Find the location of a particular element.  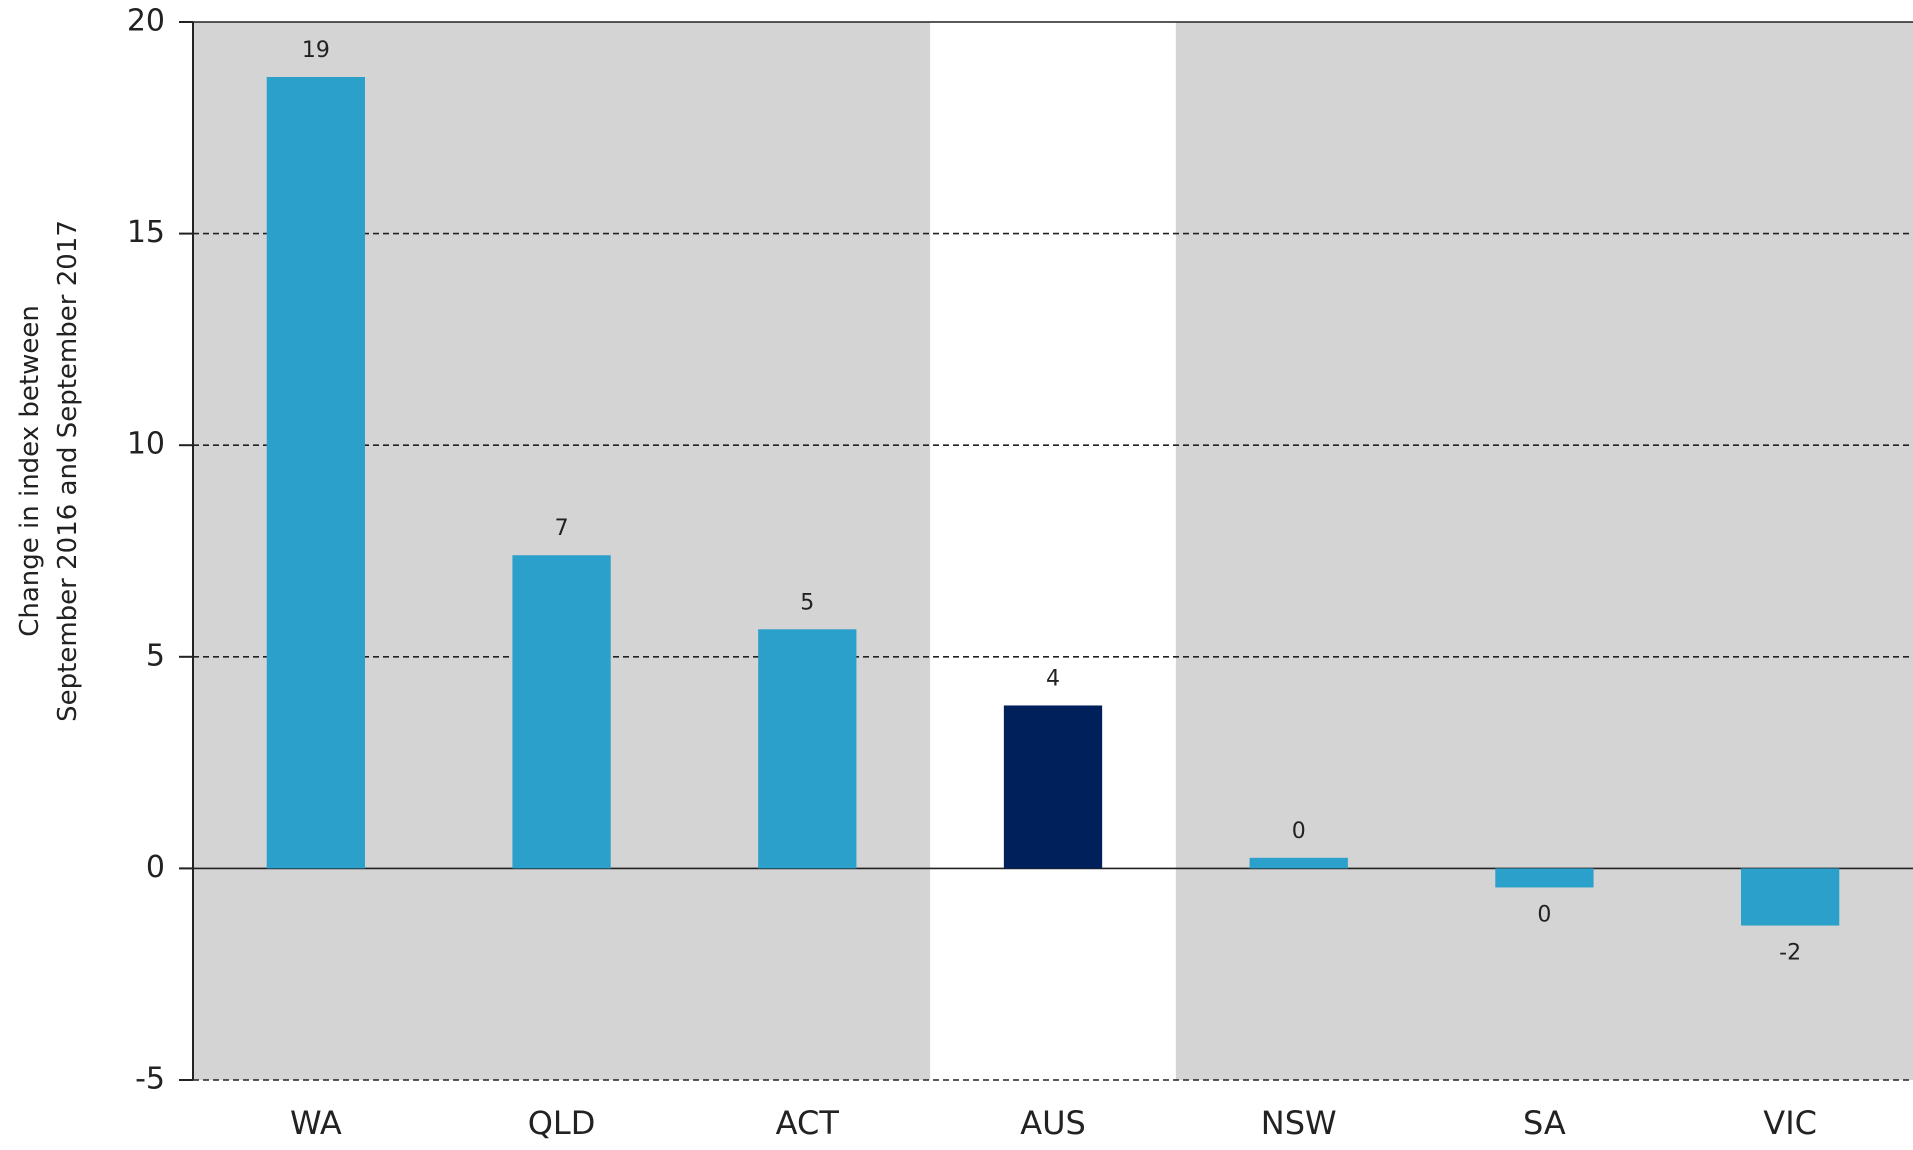

value-label: -2 is located at coordinates (1790, 953).